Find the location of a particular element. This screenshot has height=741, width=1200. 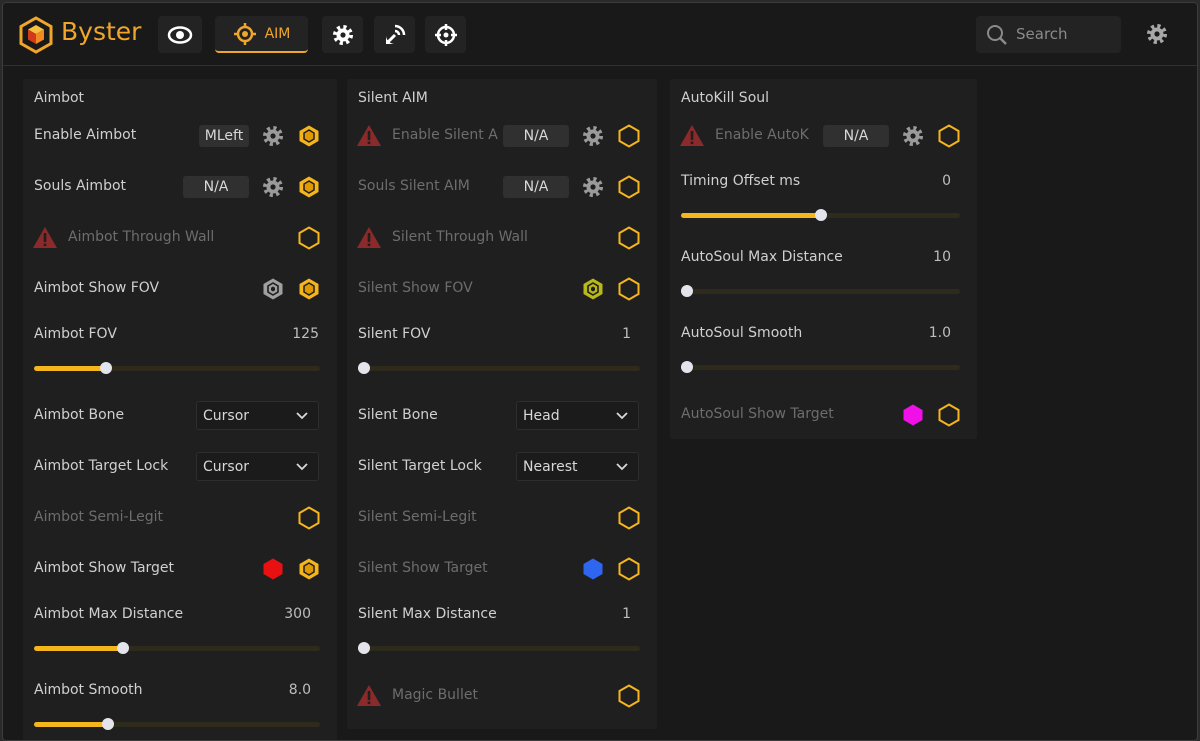

slider-row: Silent FOV 1 is located at coordinates (502, 353).